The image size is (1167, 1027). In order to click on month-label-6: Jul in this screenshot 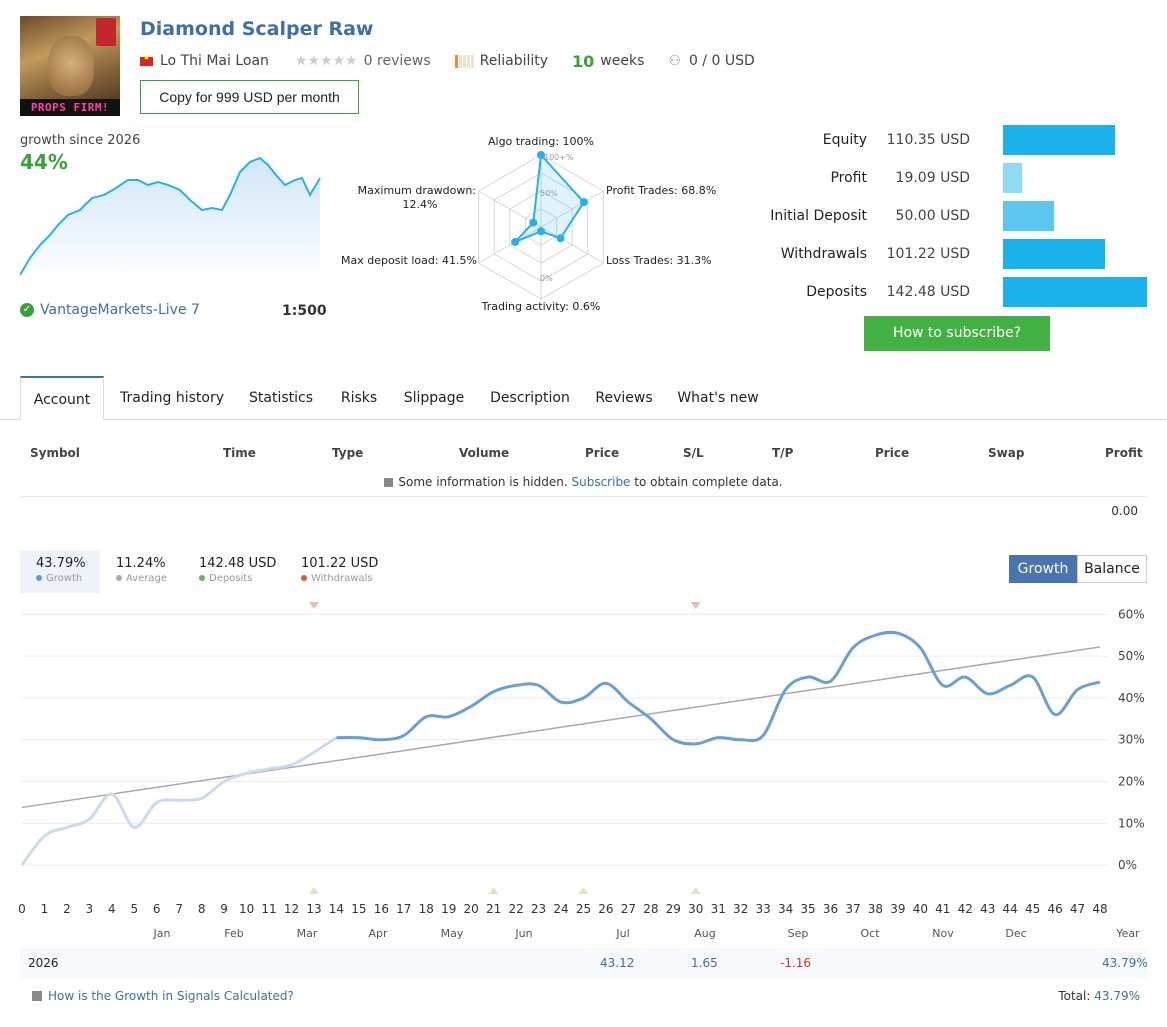, I will do `click(622, 933)`.